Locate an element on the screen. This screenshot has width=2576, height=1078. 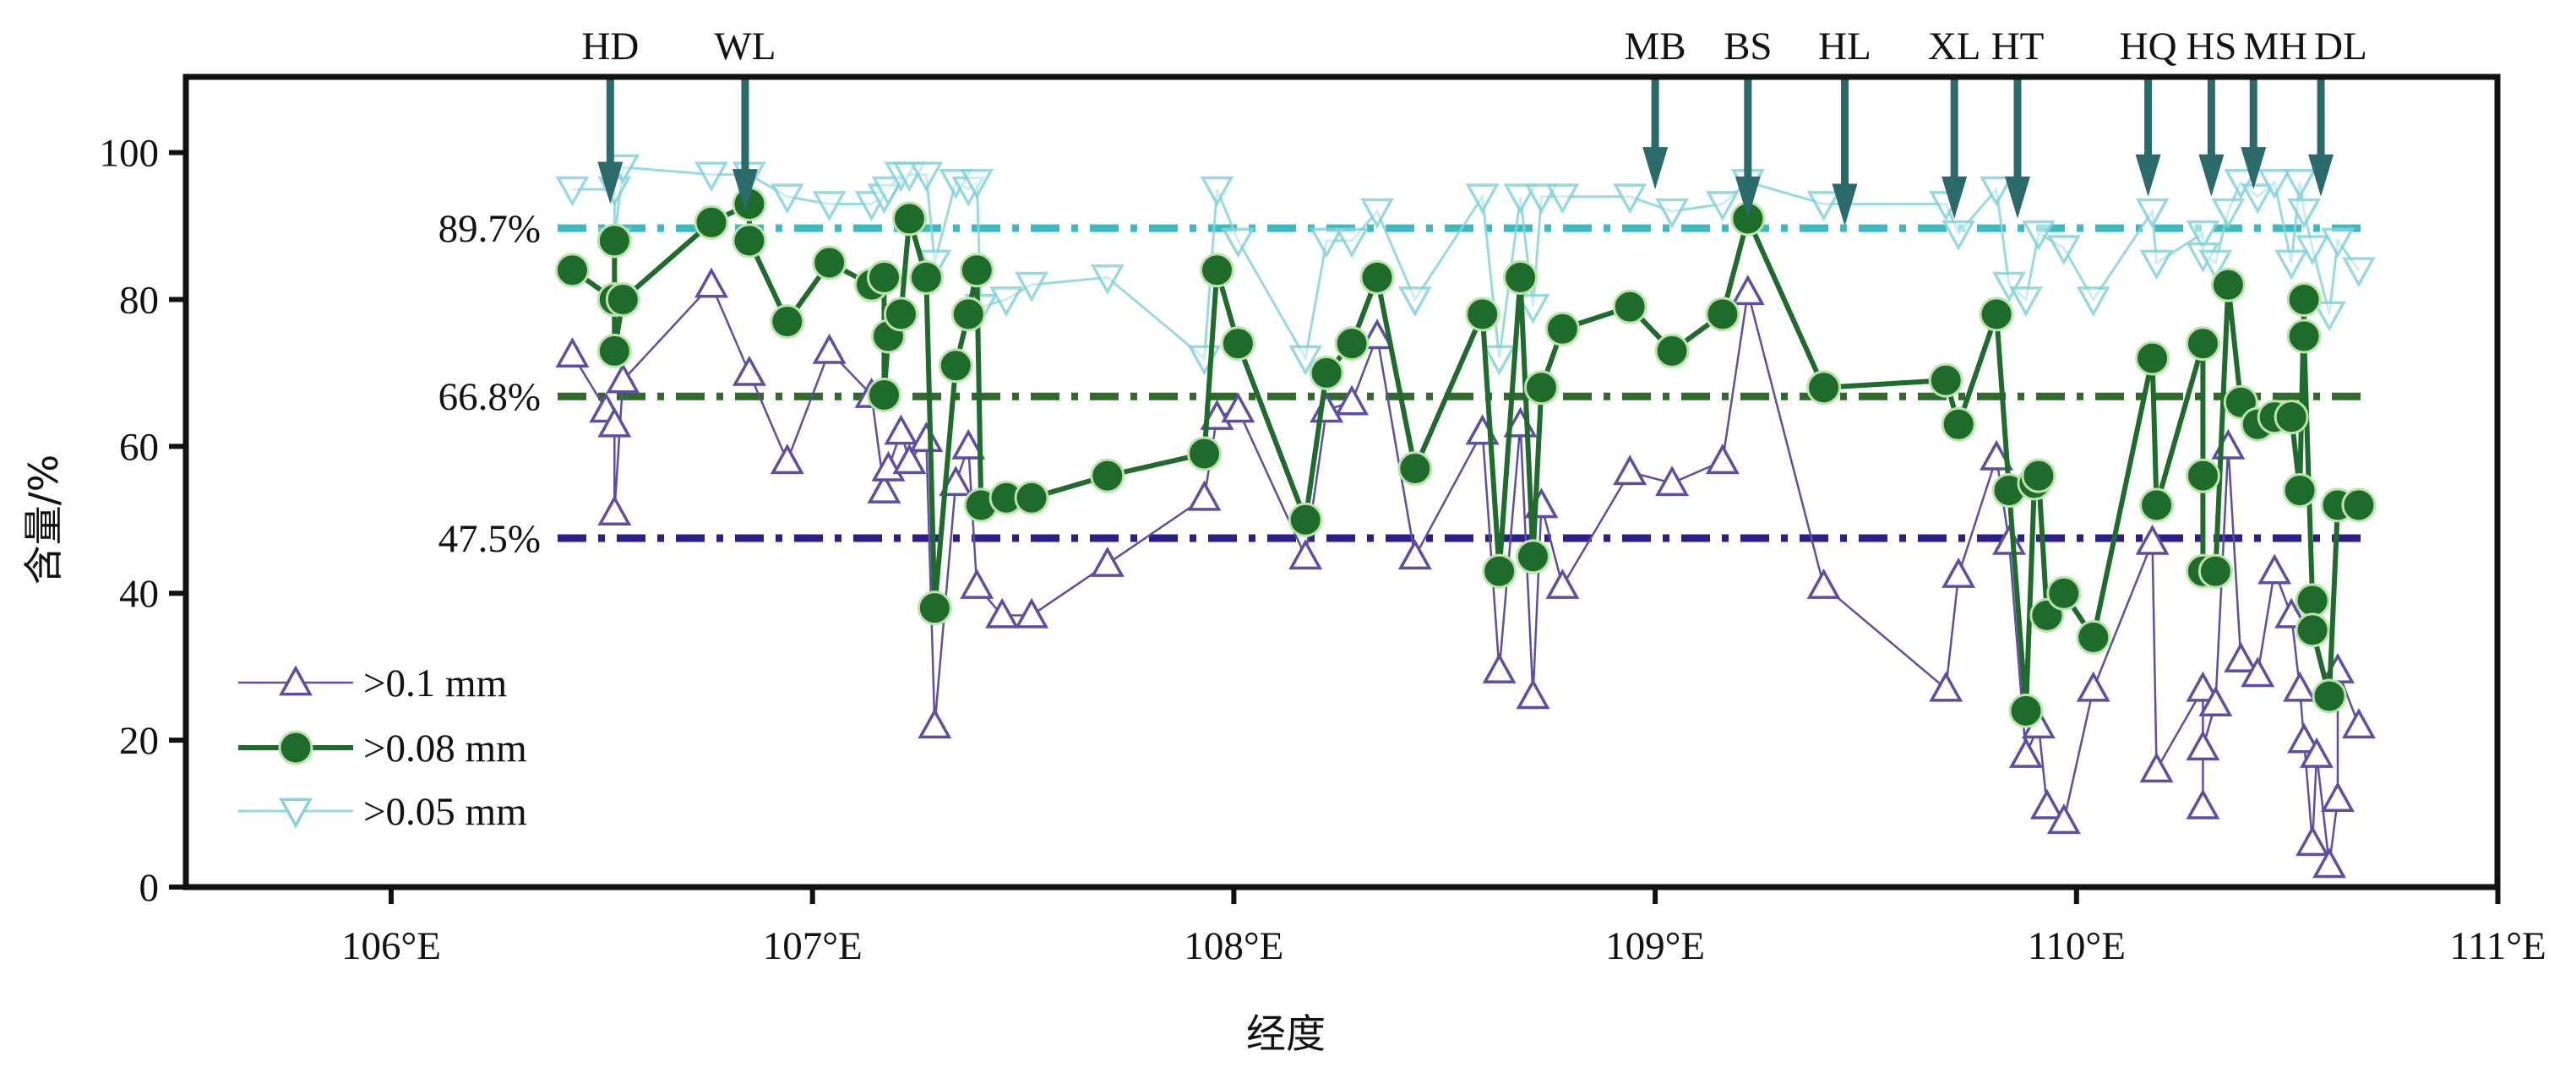
x-tick-label: 106°E is located at coordinates (391, 946).